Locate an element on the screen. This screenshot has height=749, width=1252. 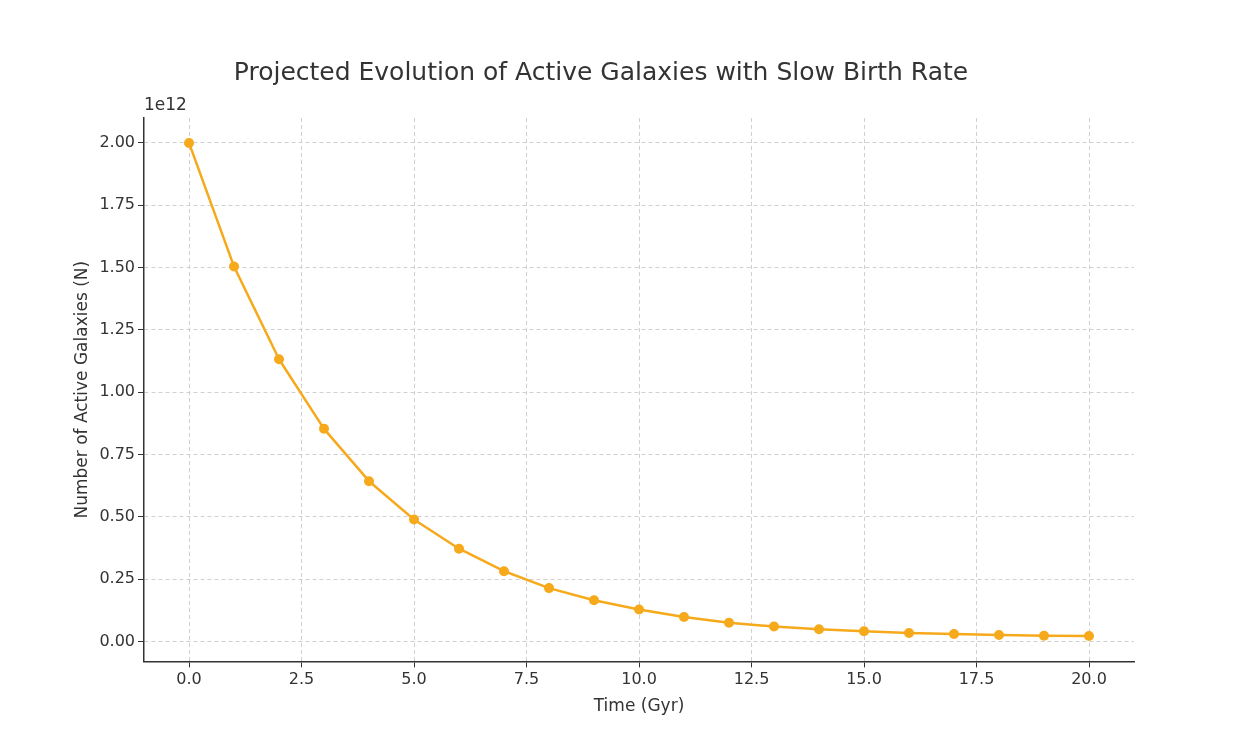
y-tick-label: 2.00 is located at coordinates (117, 142).